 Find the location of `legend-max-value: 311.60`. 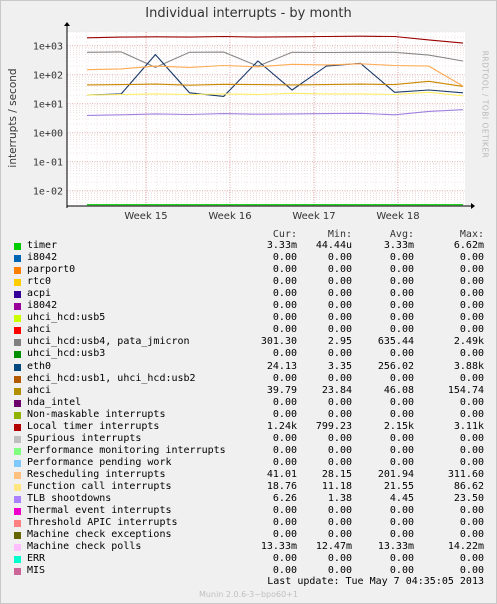

legend-max-value: 311.60 is located at coordinates (465, 474).